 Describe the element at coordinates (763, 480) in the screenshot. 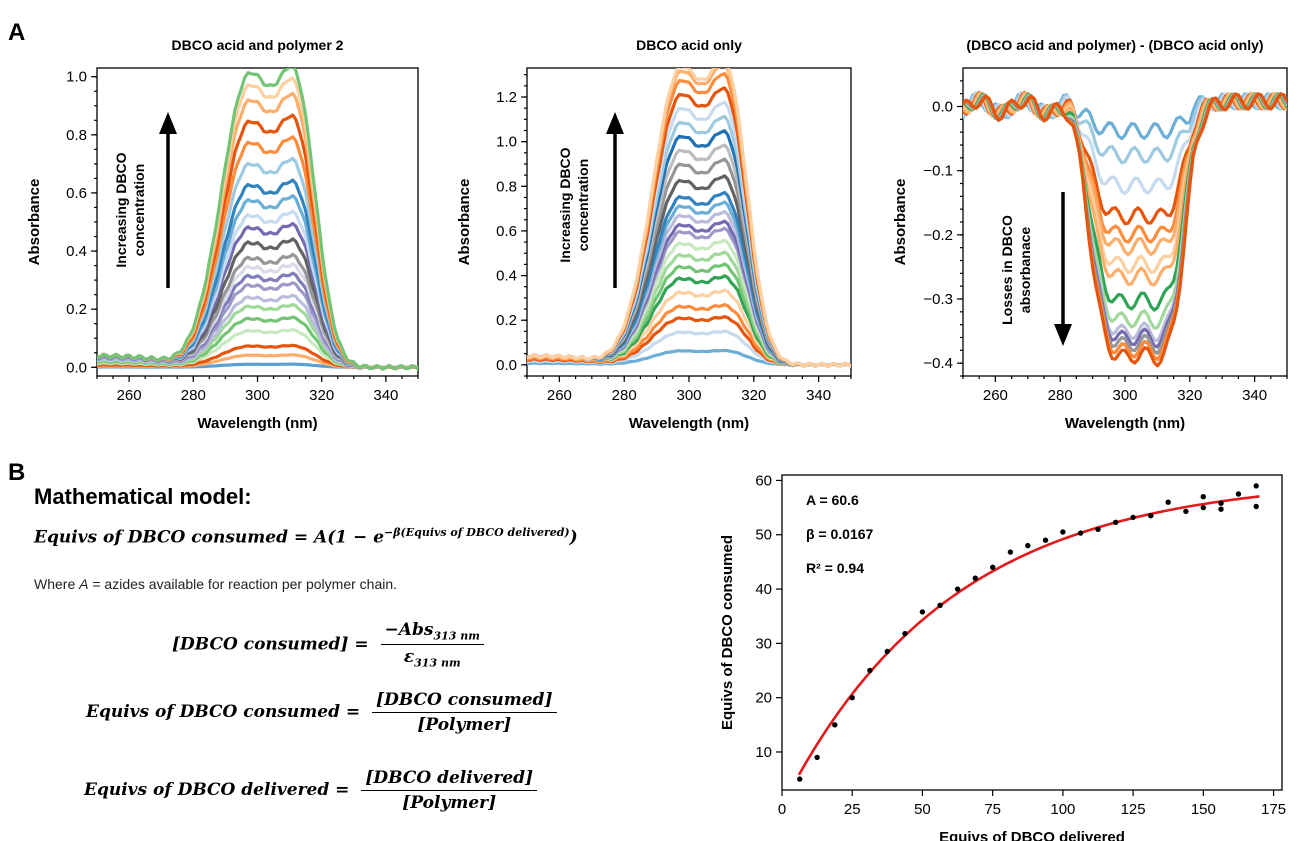

I see `y-tick-label: 60` at that location.